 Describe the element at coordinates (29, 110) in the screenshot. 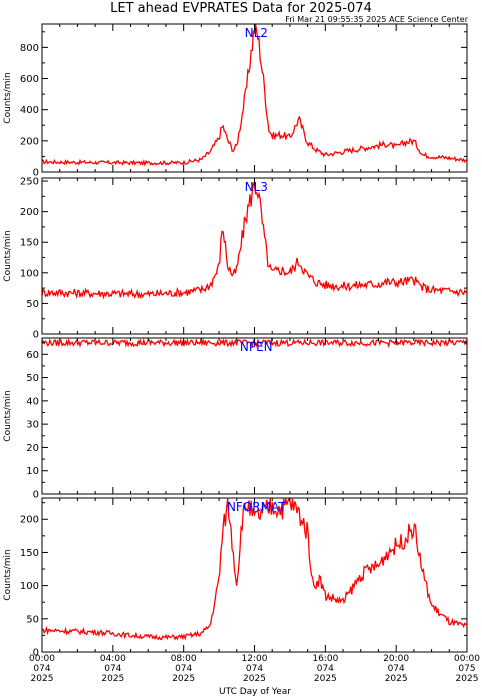

I see `y-tick-label: 400` at that location.